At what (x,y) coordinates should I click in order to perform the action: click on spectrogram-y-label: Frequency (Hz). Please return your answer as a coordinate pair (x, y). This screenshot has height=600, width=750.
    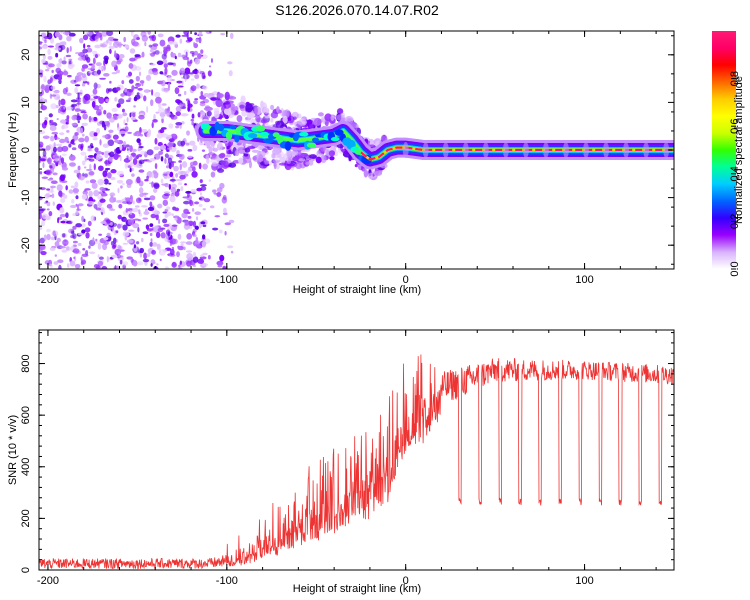
    Looking at the image, I should click on (13, 150).